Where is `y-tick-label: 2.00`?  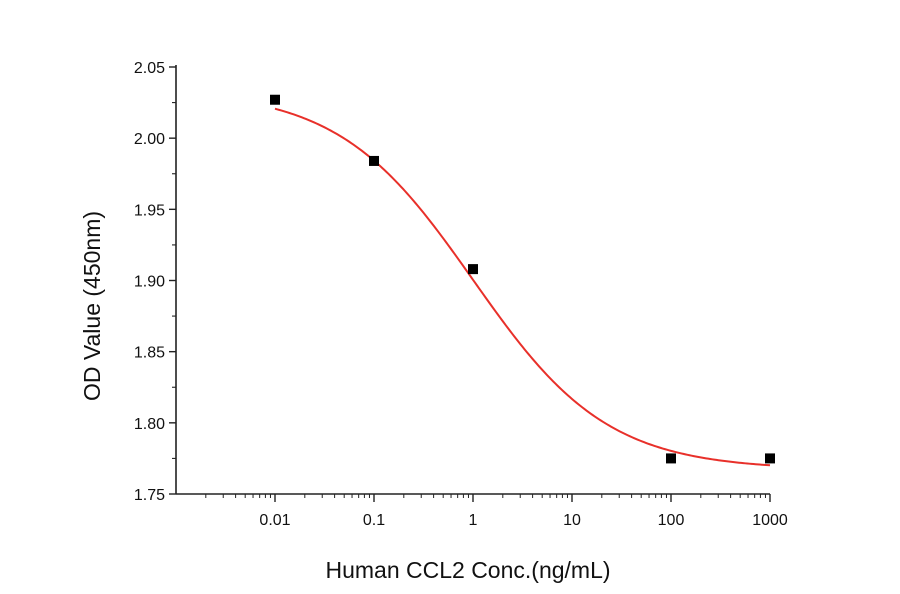
y-tick-label: 2.00 is located at coordinates (149, 139).